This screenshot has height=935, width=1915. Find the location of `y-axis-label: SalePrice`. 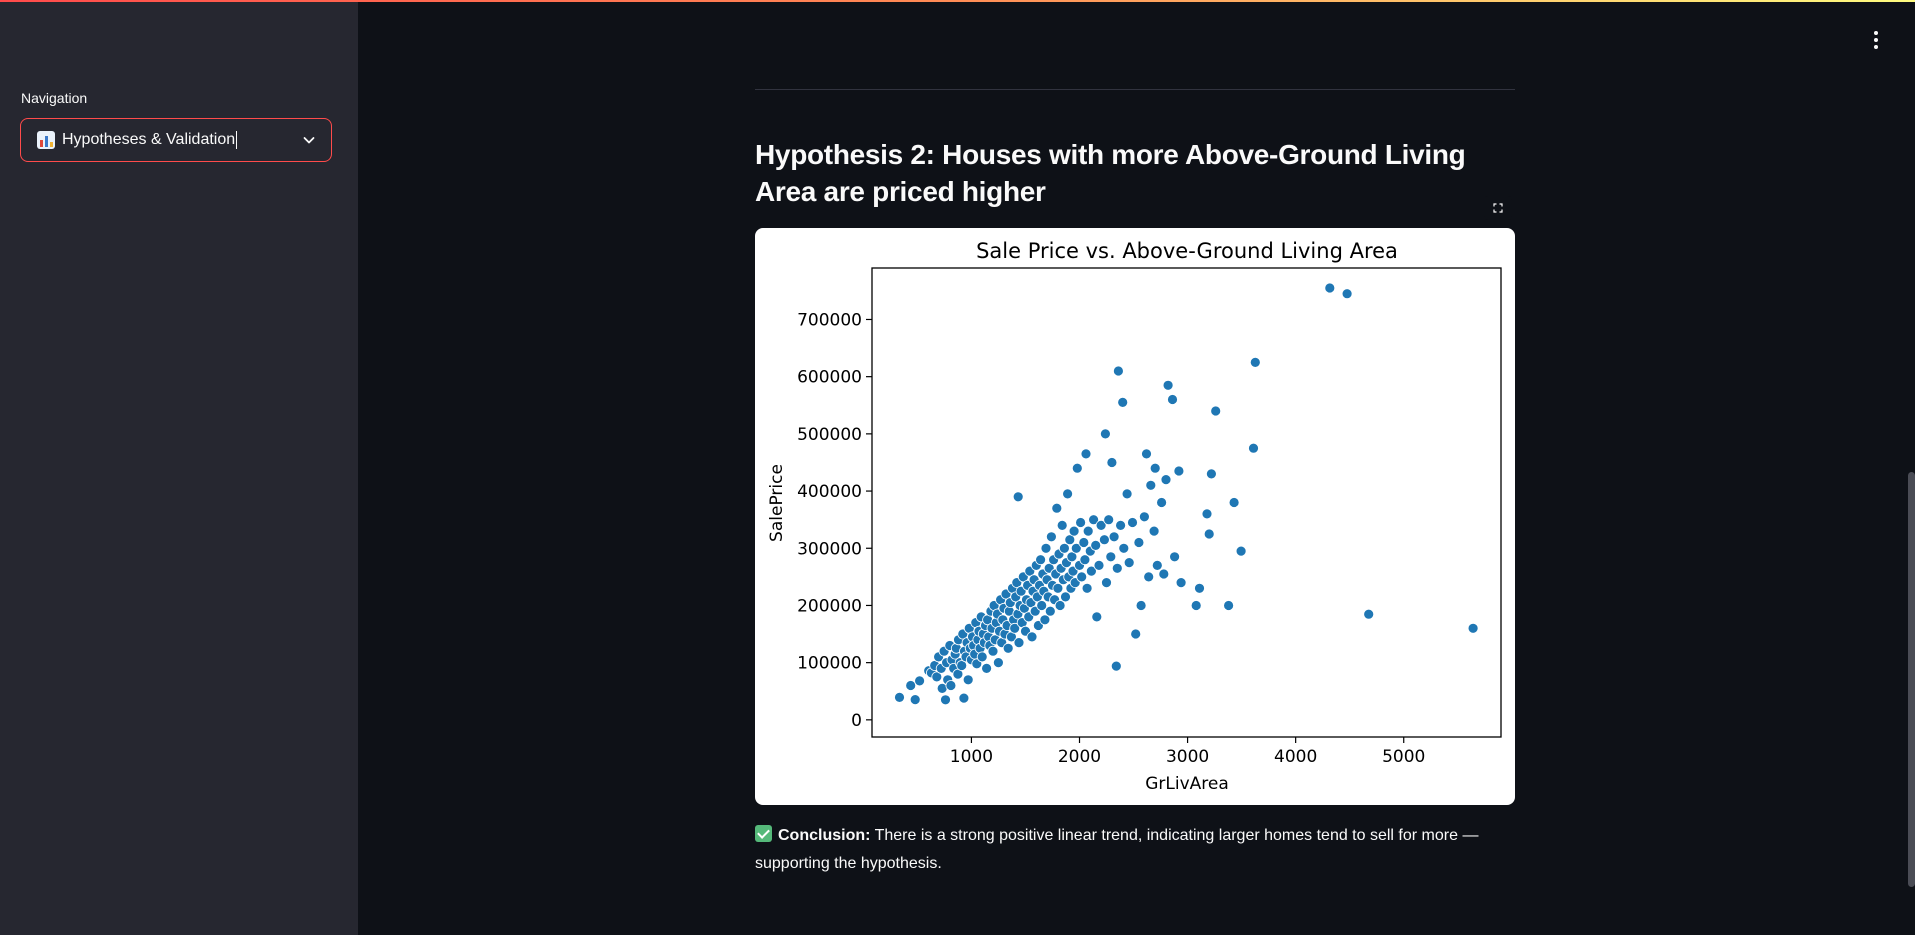

y-axis-label: SalePrice is located at coordinates (777, 503).